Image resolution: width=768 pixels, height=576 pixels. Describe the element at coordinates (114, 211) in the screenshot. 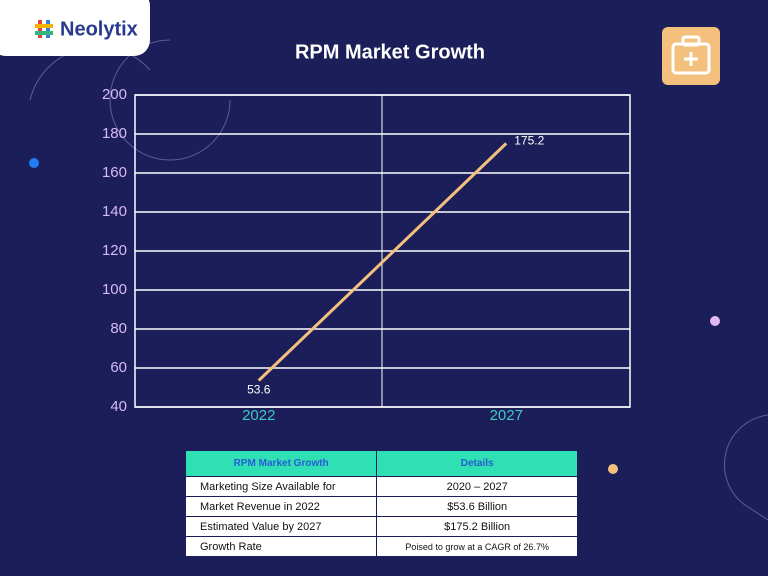

I see `y-tick-label: 140` at that location.